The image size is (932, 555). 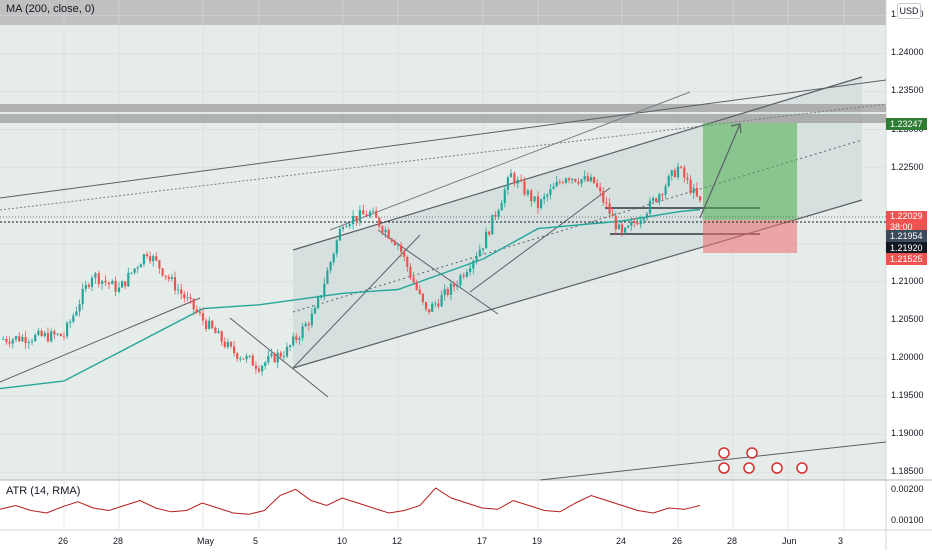 What do you see at coordinates (750, 171) in the screenshot?
I see `target-zone` at bounding box center [750, 171].